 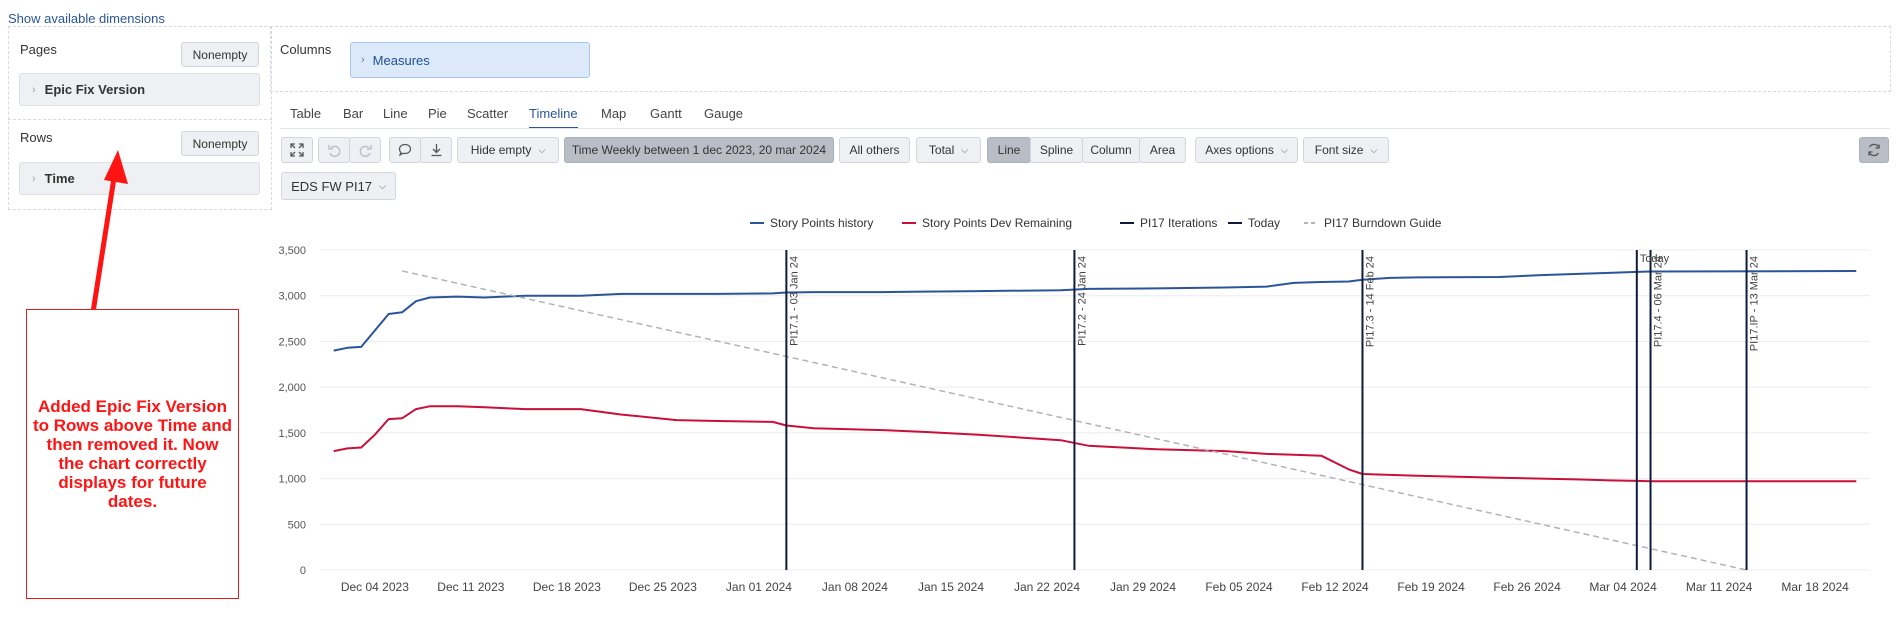 What do you see at coordinates (666, 113) in the screenshot?
I see `tab-gantt: Gantt` at bounding box center [666, 113].